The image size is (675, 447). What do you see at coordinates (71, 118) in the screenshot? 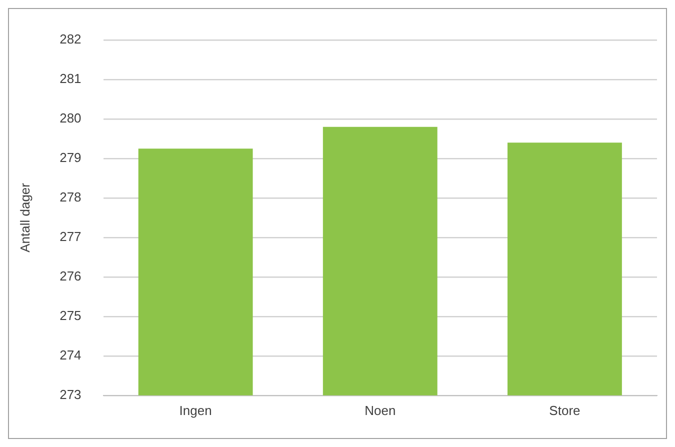
I see `y-tick-label: 280` at bounding box center [71, 118].